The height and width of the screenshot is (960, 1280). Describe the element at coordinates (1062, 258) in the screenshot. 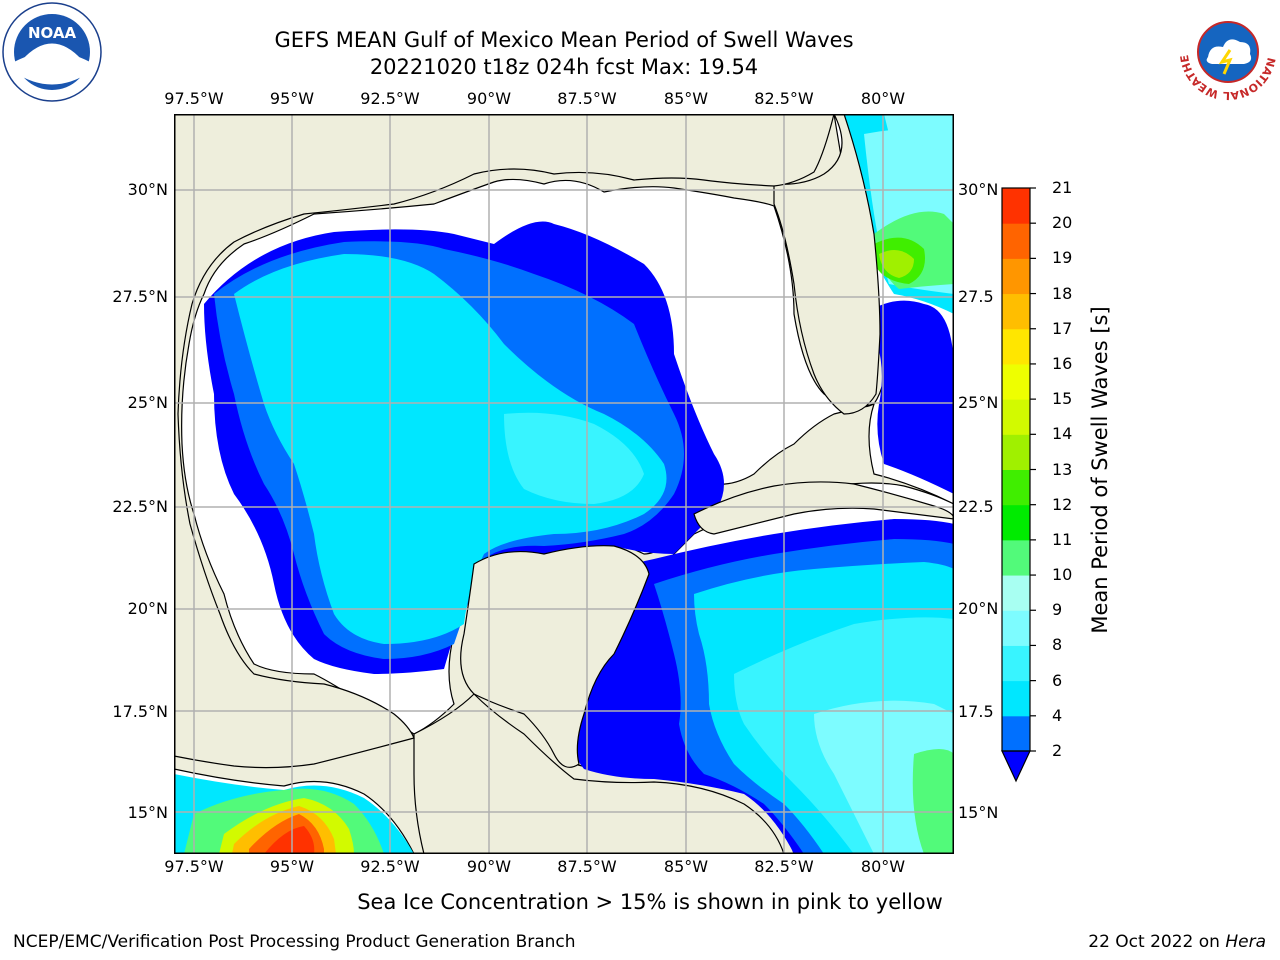

I see `colorbar-tick-label: 19` at that location.